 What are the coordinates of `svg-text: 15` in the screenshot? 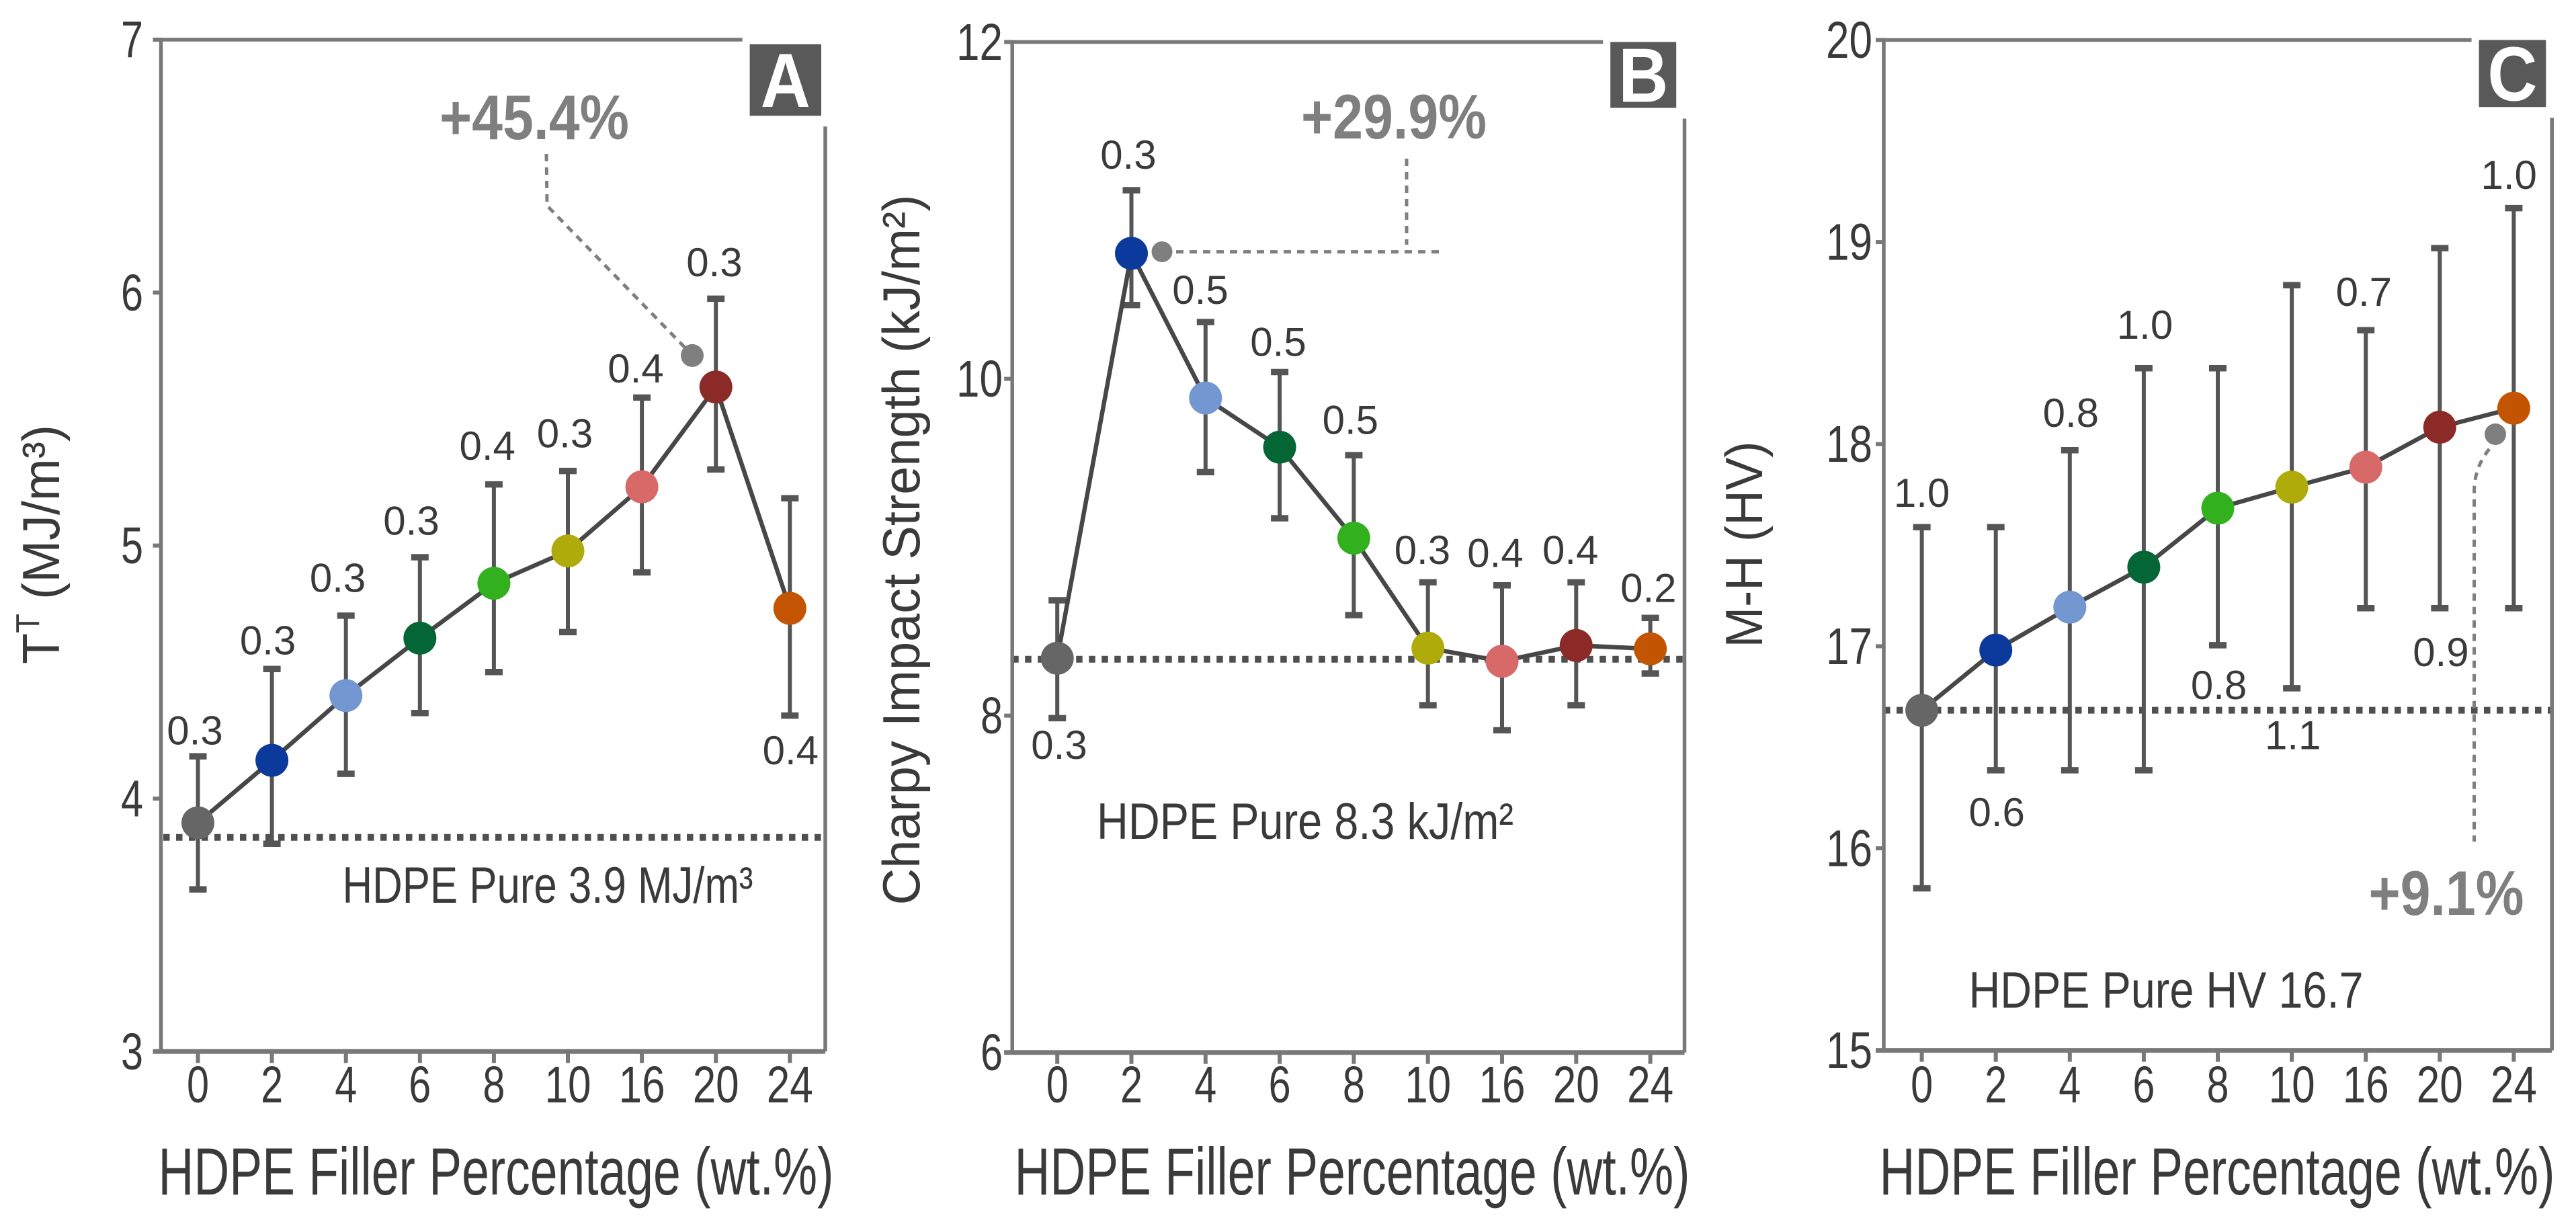 It's located at (1849, 1051).